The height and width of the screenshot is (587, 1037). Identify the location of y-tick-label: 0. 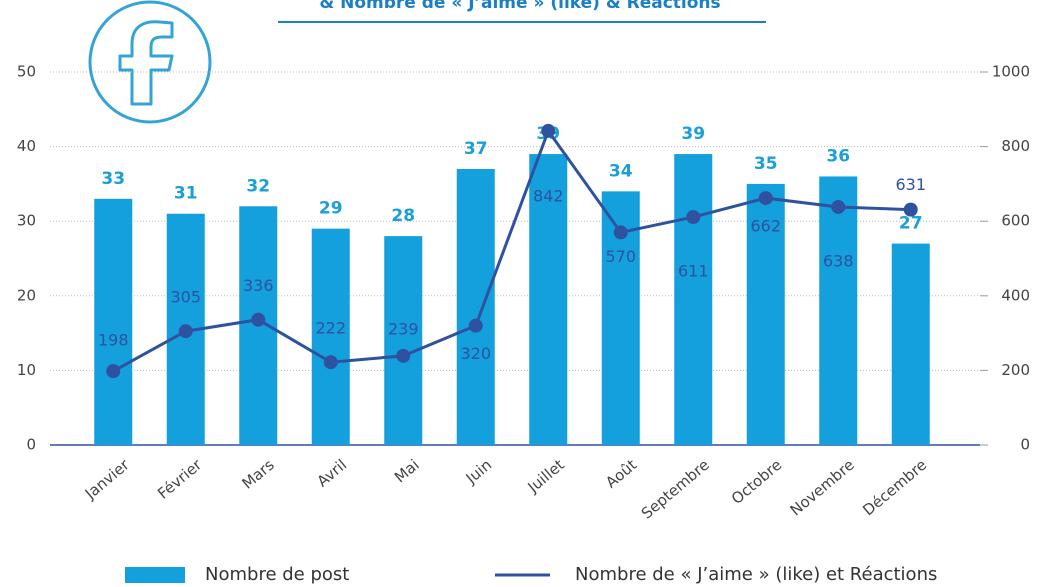
(31, 445).